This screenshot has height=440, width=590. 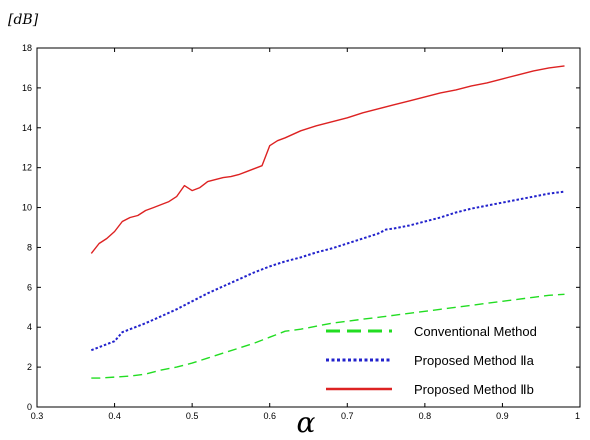 I want to click on y-tick-label: 12, so click(x=27, y=168).